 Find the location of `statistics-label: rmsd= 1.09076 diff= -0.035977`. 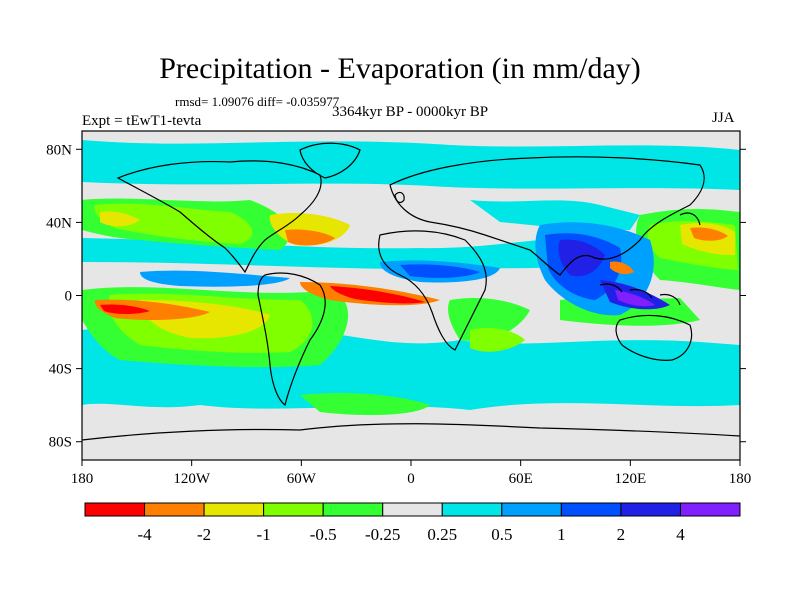

statistics-label: rmsd= 1.09076 diff= -0.035977 is located at coordinates (257, 101).